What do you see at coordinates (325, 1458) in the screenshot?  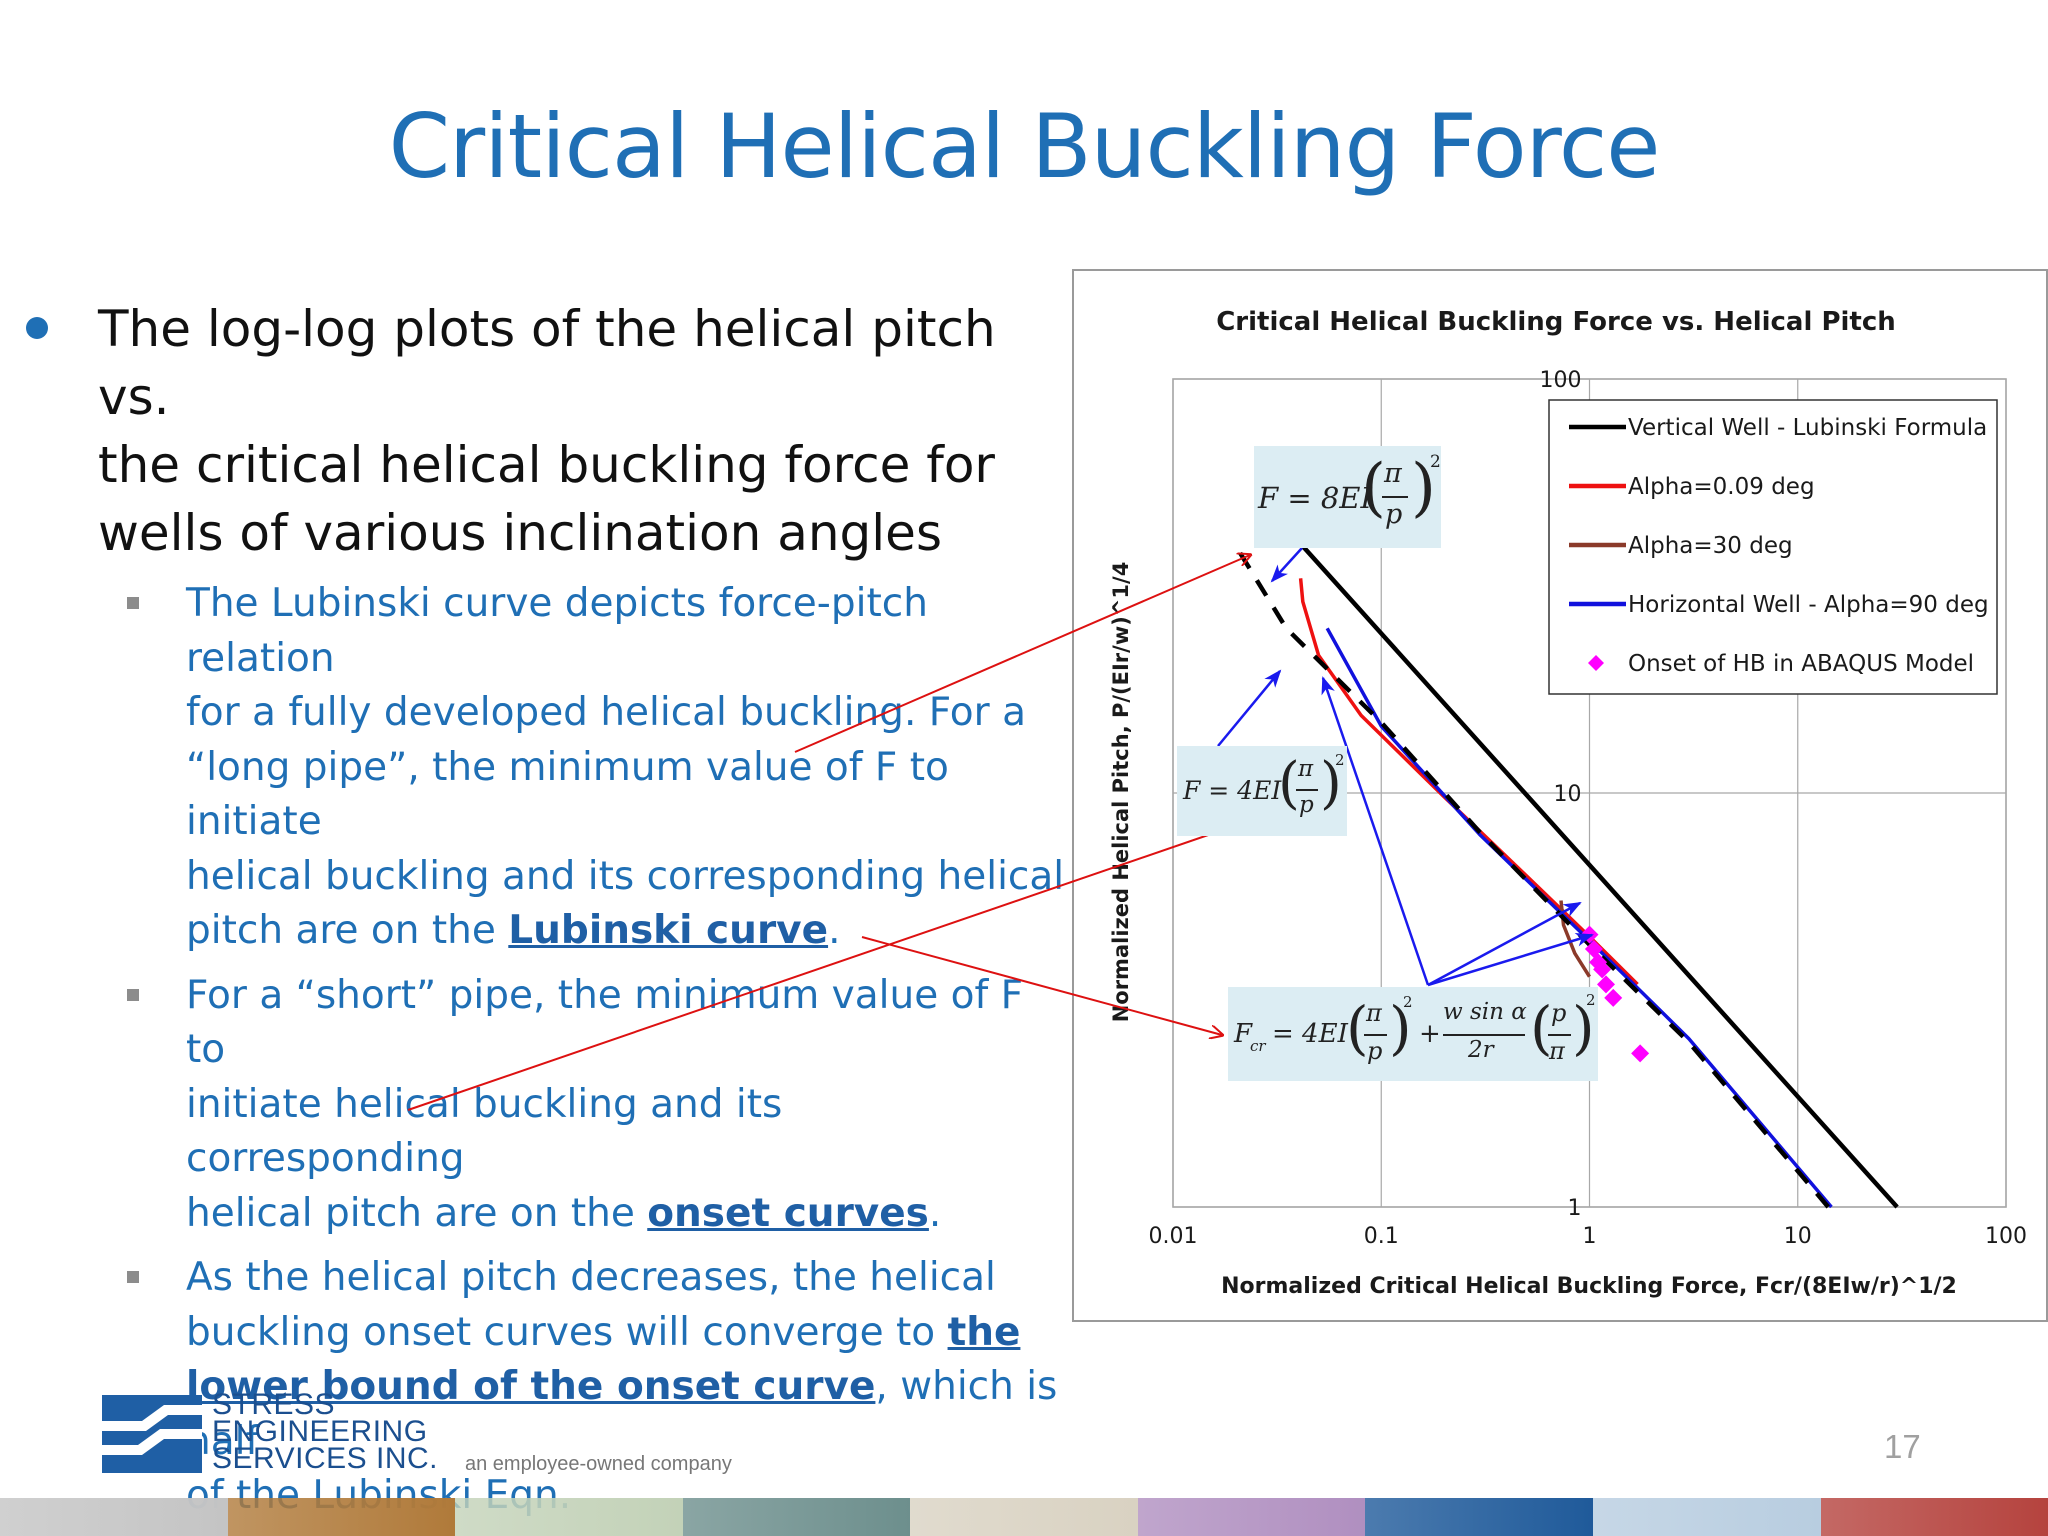 I see `logo-line: SERVICES INC.` at bounding box center [325, 1458].